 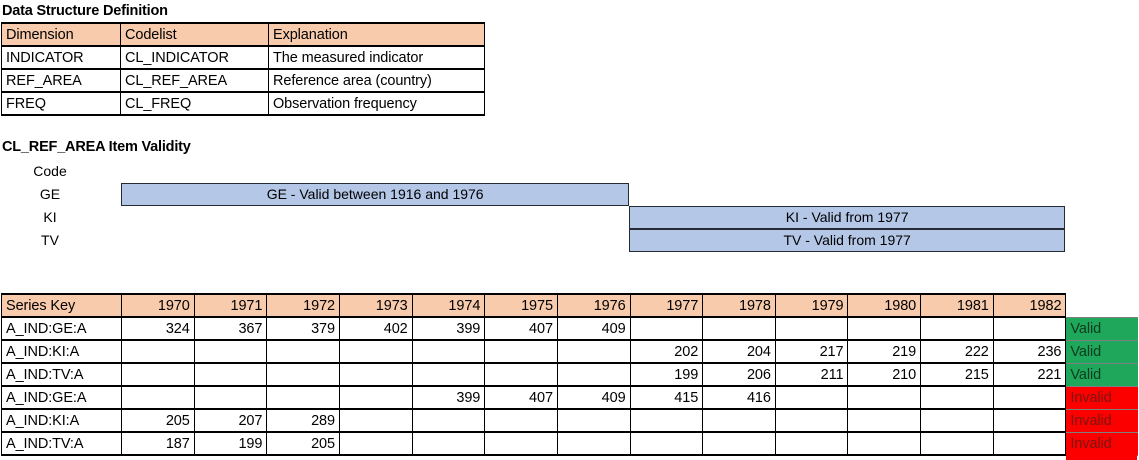 What do you see at coordinates (61, 80) in the screenshot?
I see `dsd-cell: REF_AREA` at bounding box center [61, 80].